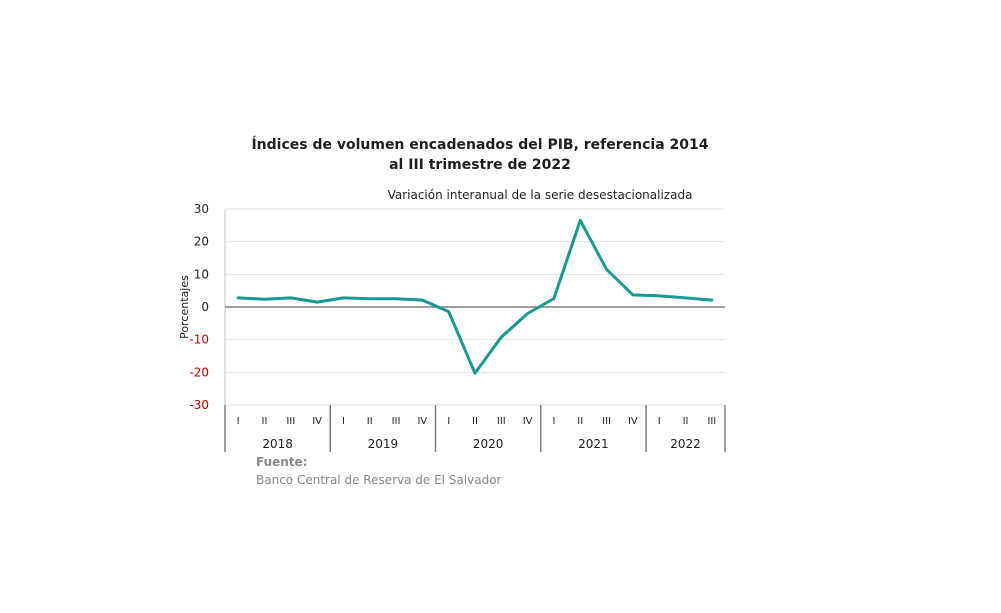 The width and height of the screenshot is (1001, 613). What do you see at coordinates (593, 444) in the screenshot?
I see `year-label: 2021` at bounding box center [593, 444].